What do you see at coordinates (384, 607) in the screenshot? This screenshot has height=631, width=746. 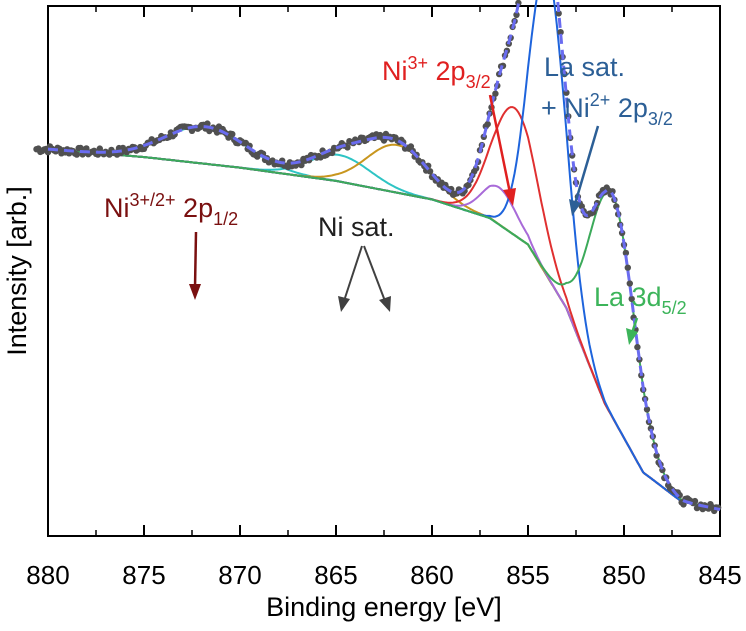 I see `x-axis-label: Binding energy [eV]` at bounding box center [384, 607].